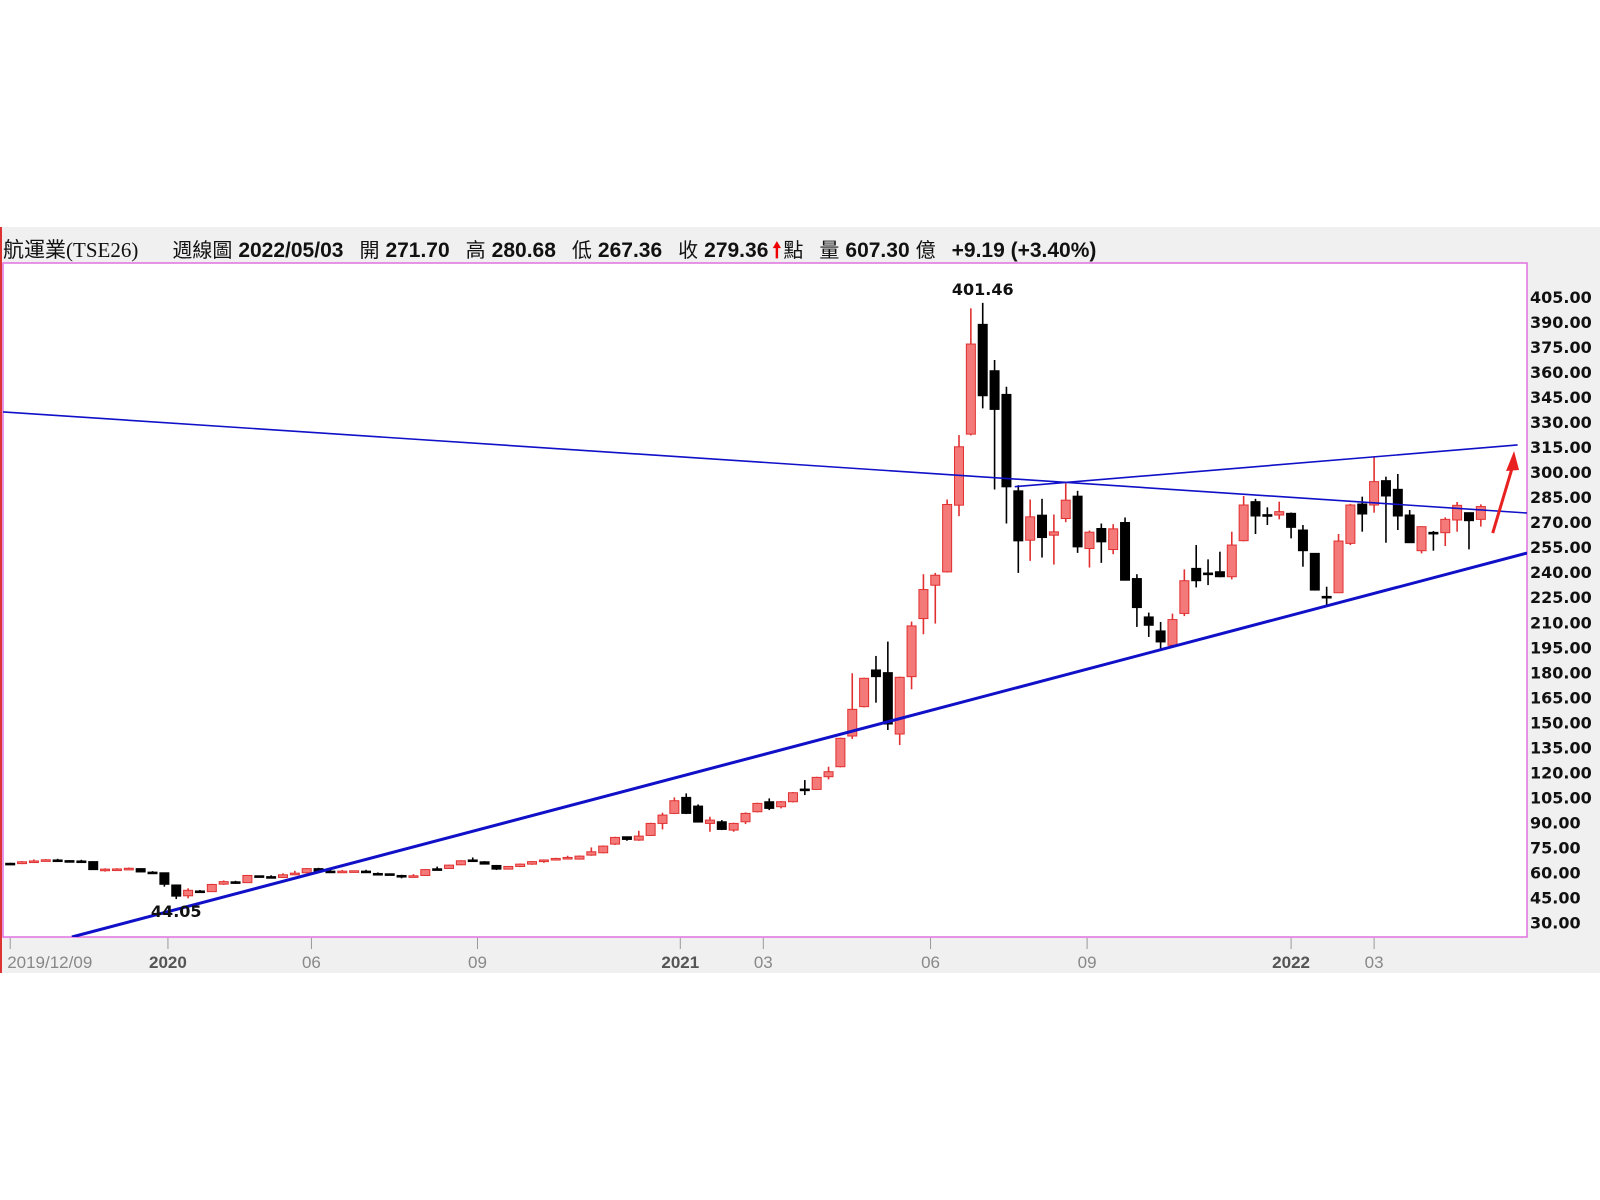  Describe the element at coordinates (829, 250) in the screenshot. I see `volume-label: 量` at that location.